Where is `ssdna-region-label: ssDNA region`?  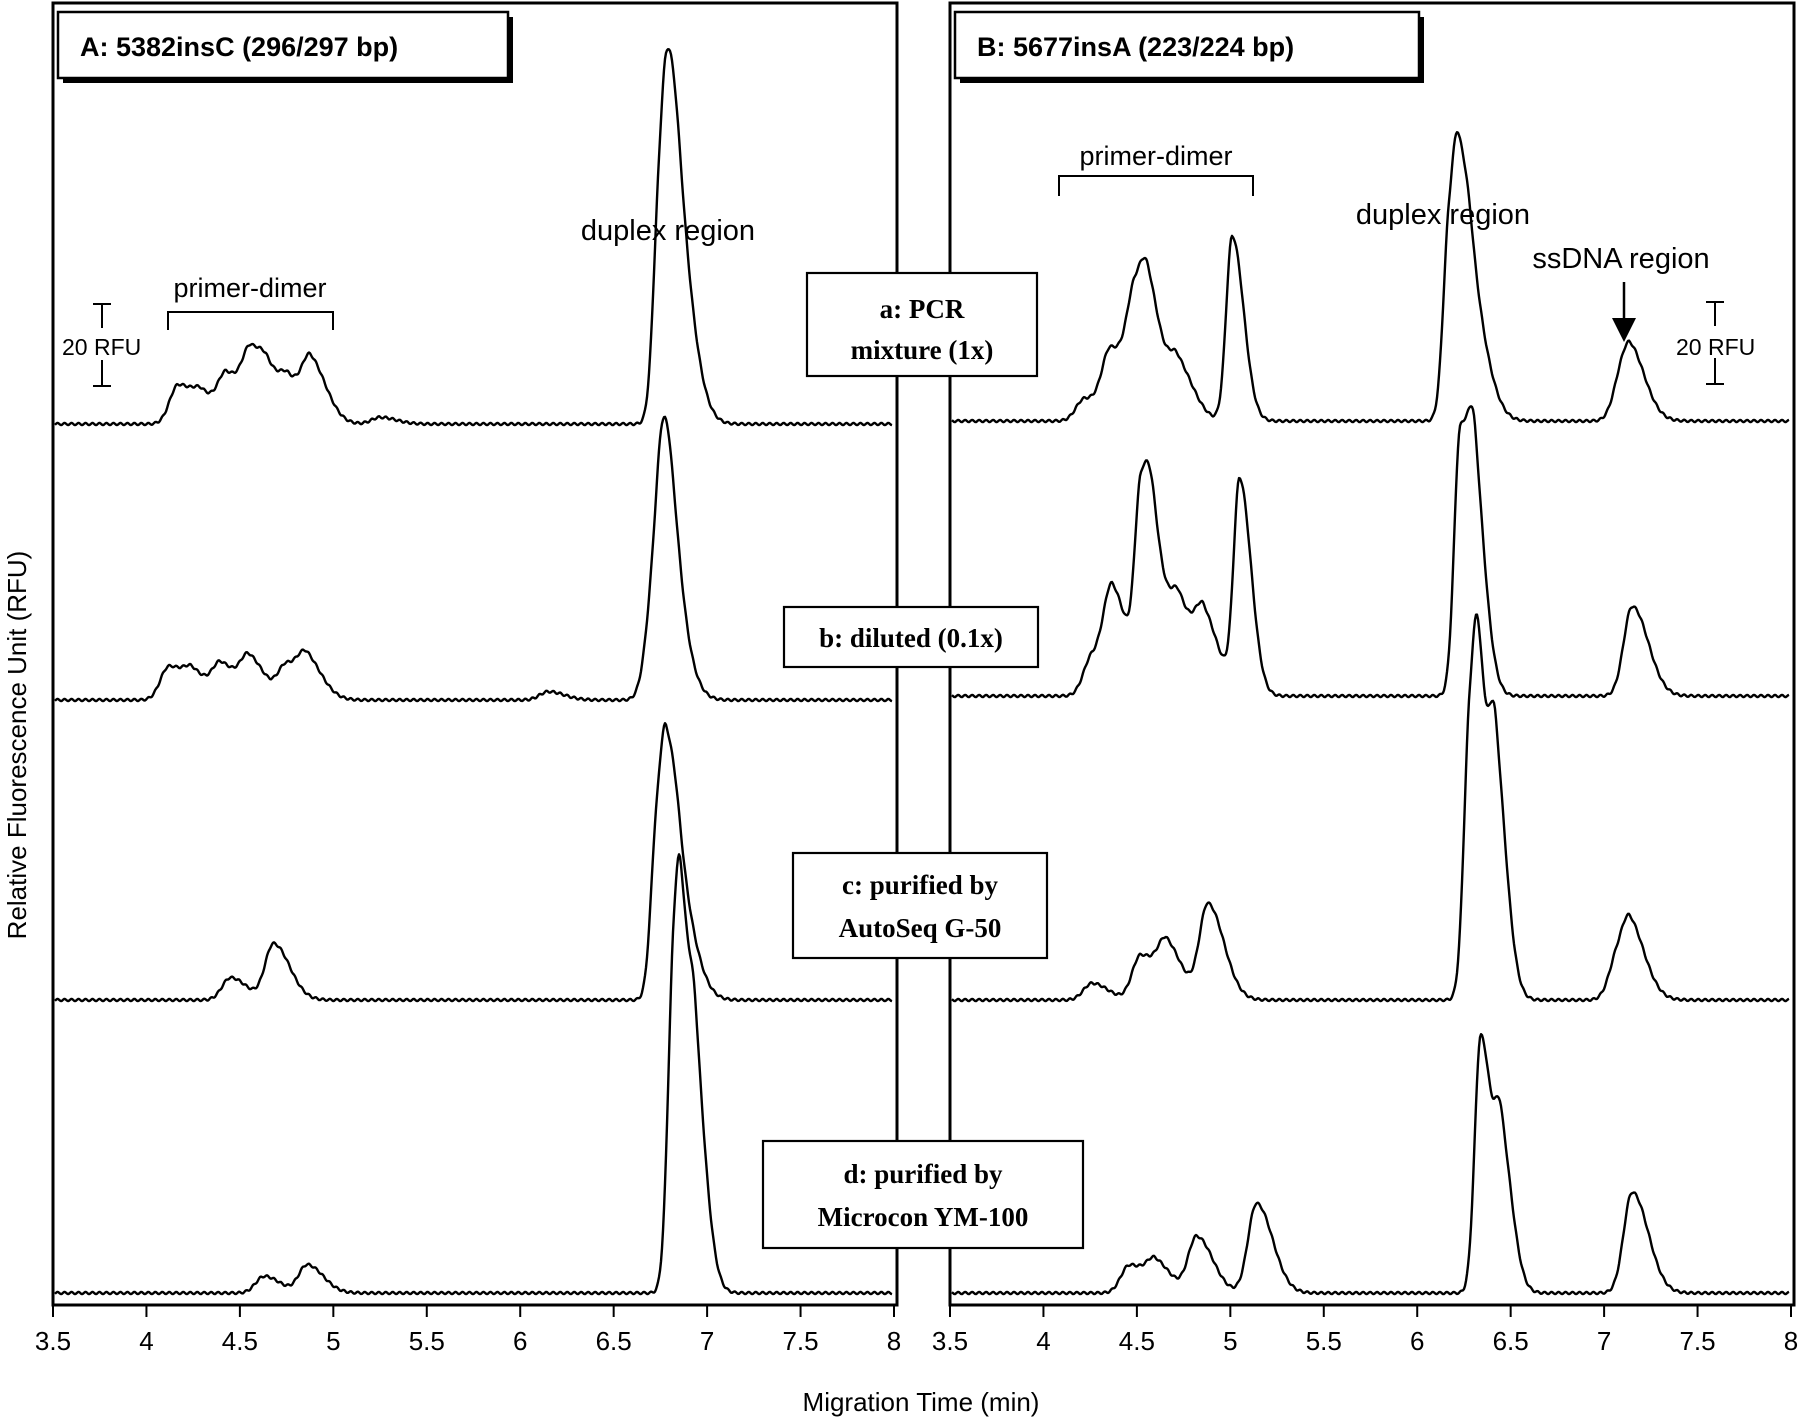 ssdna-region-label: ssDNA region is located at coordinates (1620, 259).